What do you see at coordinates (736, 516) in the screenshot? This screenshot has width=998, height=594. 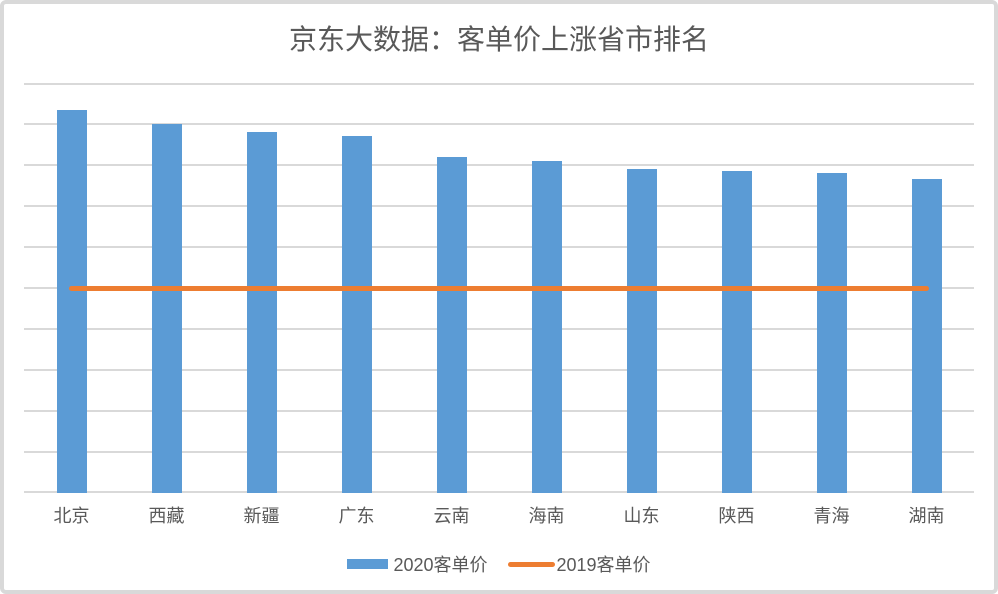 I see `x-axis-label: 陕西` at bounding box center [736, 516].